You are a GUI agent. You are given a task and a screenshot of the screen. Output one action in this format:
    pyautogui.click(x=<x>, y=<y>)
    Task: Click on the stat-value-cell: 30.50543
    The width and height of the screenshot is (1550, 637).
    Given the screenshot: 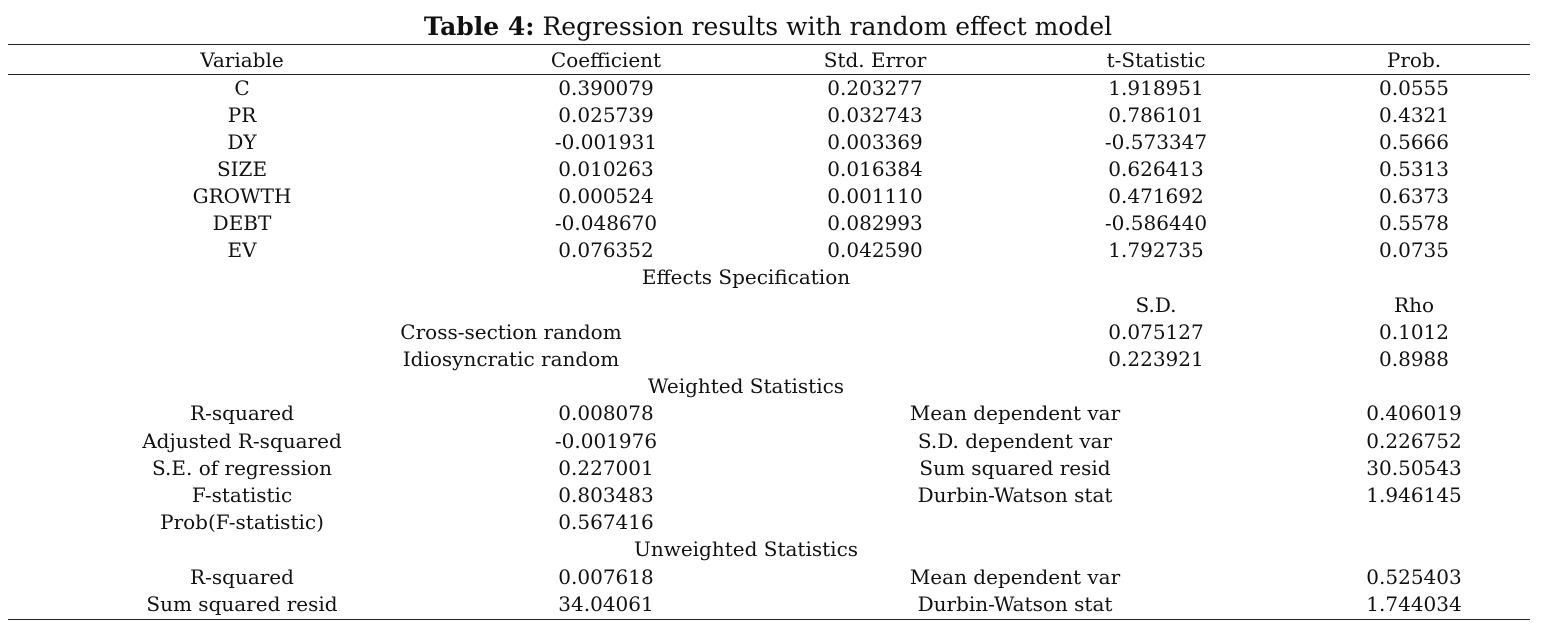 What is the action you would take?
    pyautogui.click(x=1414, y=468)
    